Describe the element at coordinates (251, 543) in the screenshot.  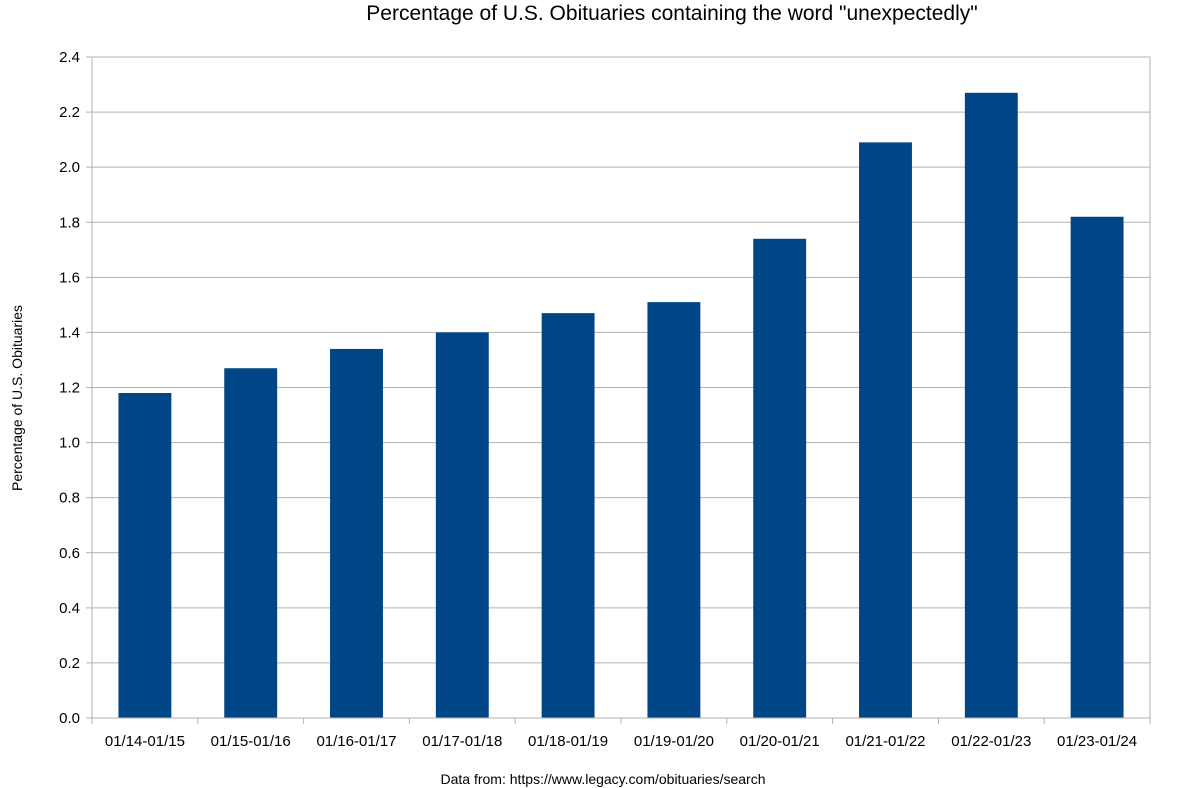
I see `bar-01/15-01/16` at that location.